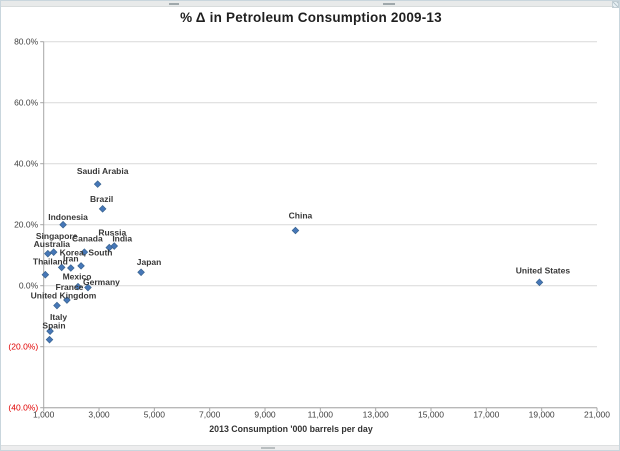 The image size is (620, 451). I want to click on data-label-mexico: Mexico, so click(77, 277).